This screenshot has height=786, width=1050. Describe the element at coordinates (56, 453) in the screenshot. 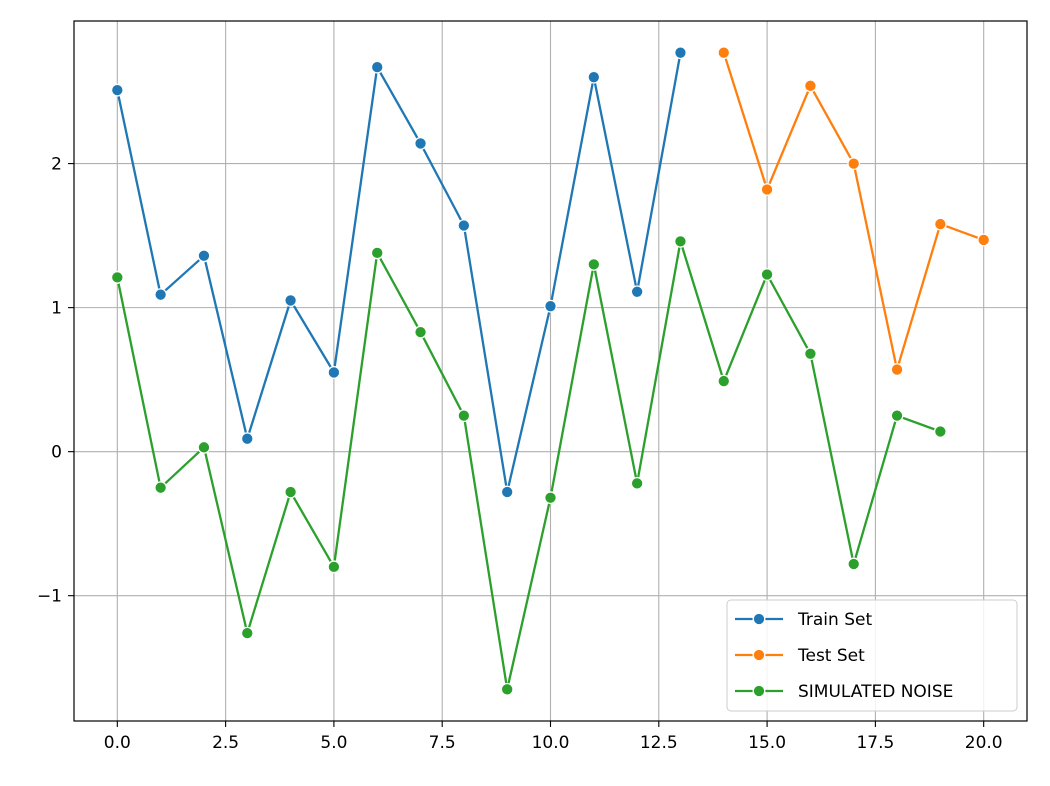

I see `y-tick-label: 0` at that location.